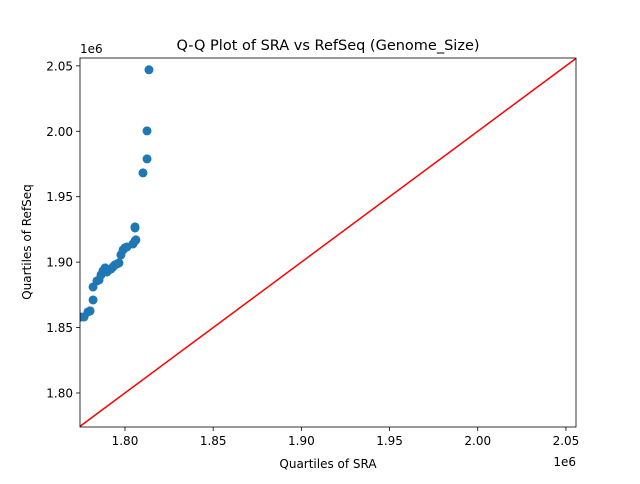  I want to click on y-tick-label: 1.80, so click(59, 393).